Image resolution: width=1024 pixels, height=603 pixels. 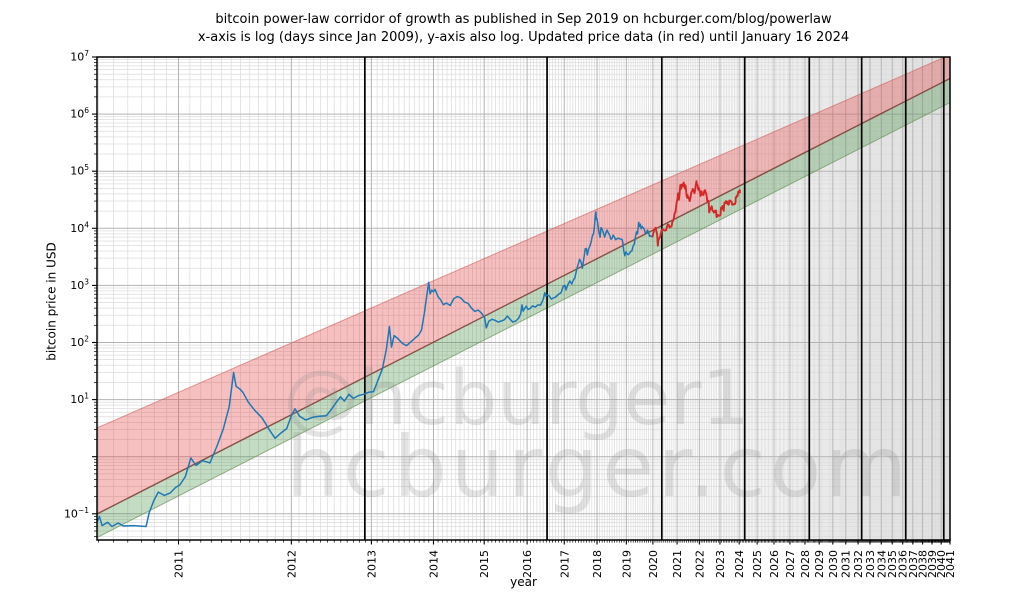 I want to click on x-tick-label: 2036, so click(x=903, y=564).